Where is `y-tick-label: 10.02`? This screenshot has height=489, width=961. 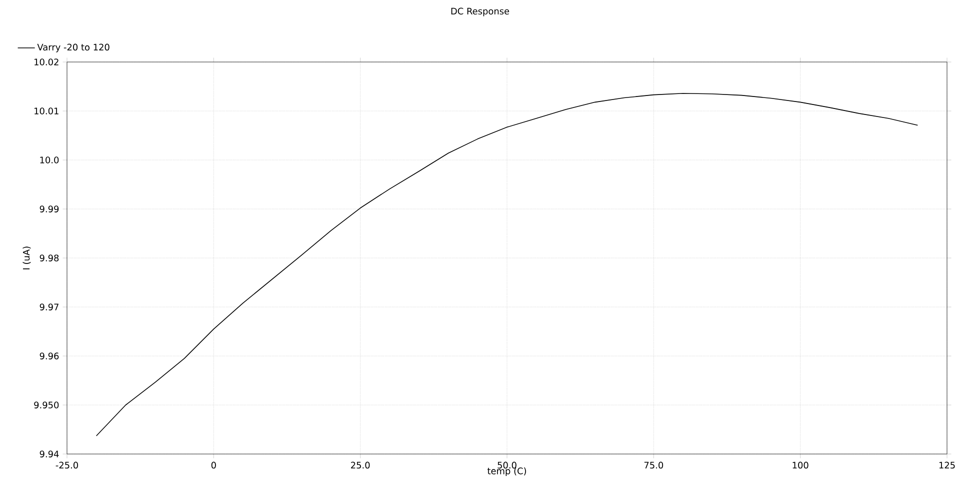
y-tick-label: 10.02 is located at coordinates (46, 62).